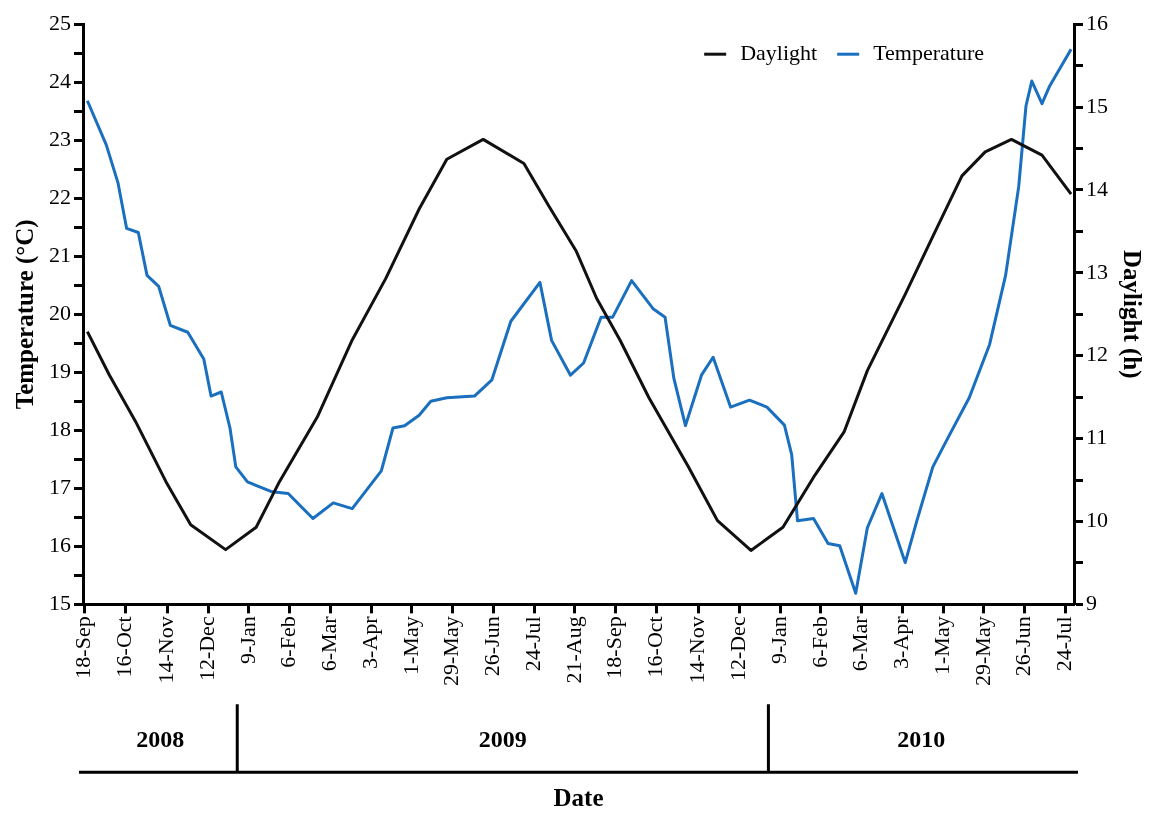 This screenshot has width=1163, height=823. What do you see at coordinates (60, 545) in the screenshot?
I see `y-tick-label: 16` at bounding box center [60, 545].